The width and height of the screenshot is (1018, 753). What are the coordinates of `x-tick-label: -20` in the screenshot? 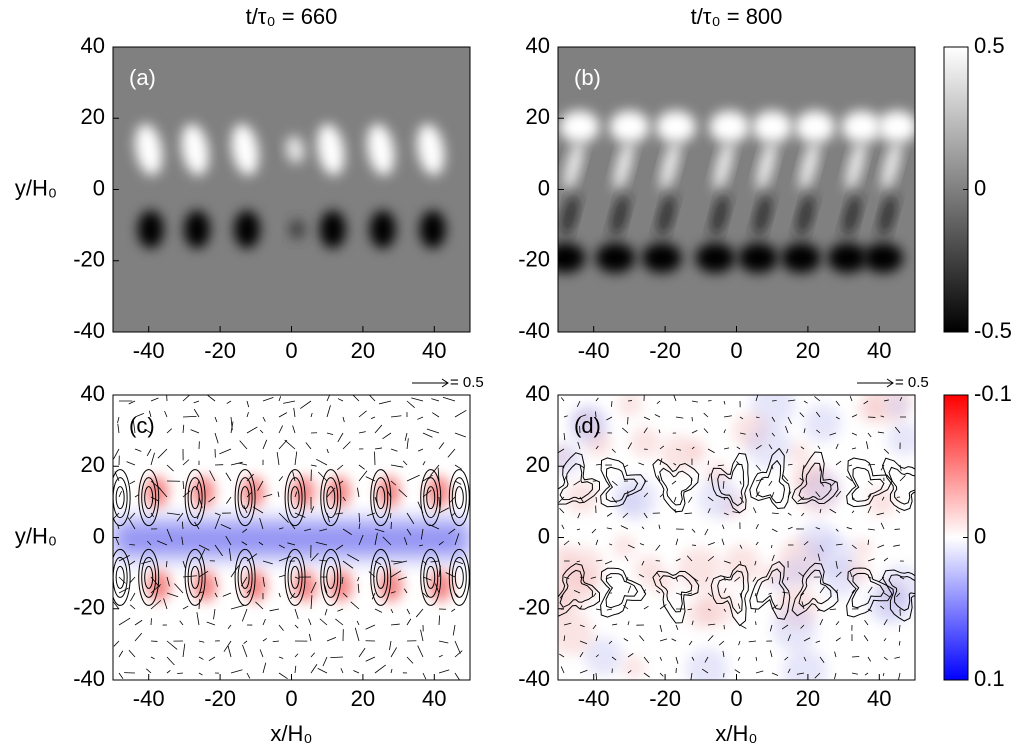 It's located at (220, 698).